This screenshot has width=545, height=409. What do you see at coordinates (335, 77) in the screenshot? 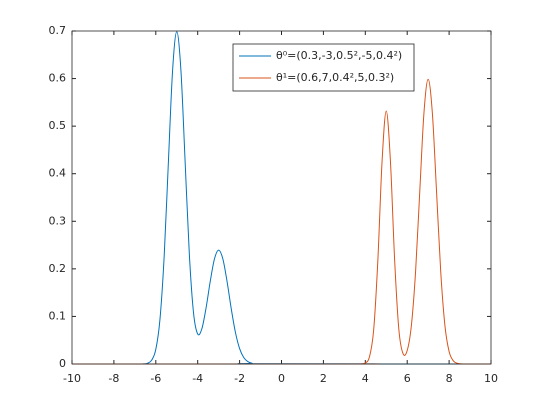
I see `legend-label: θ¹=(0.6,7,0.4²,5,0.3²)` at bounding box center [335, 77].